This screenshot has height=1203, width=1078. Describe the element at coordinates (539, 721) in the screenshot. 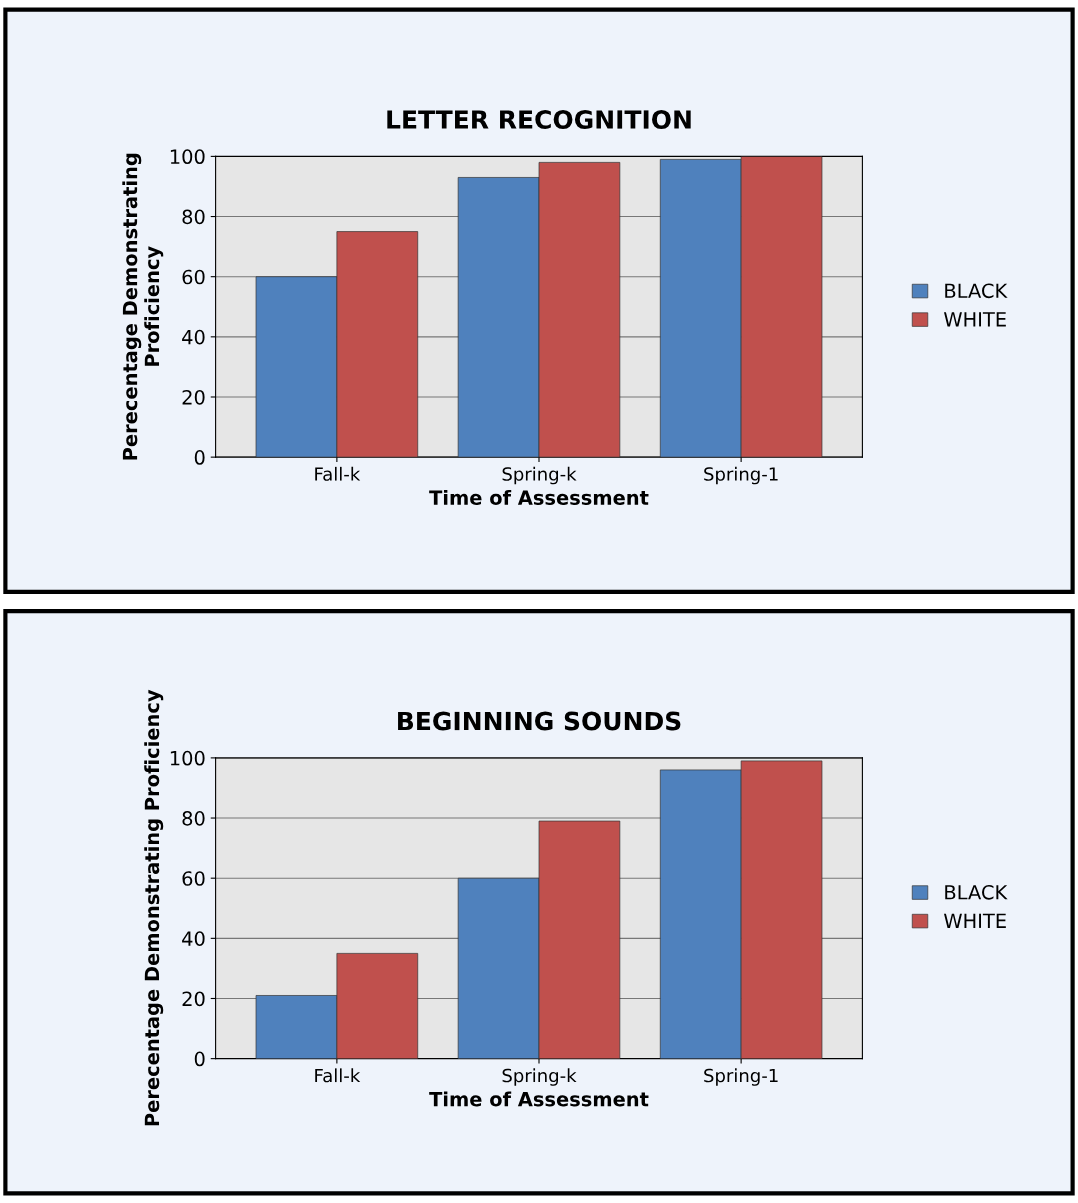

I see `chart-title: BEGINNING SOUNDS` at that location.